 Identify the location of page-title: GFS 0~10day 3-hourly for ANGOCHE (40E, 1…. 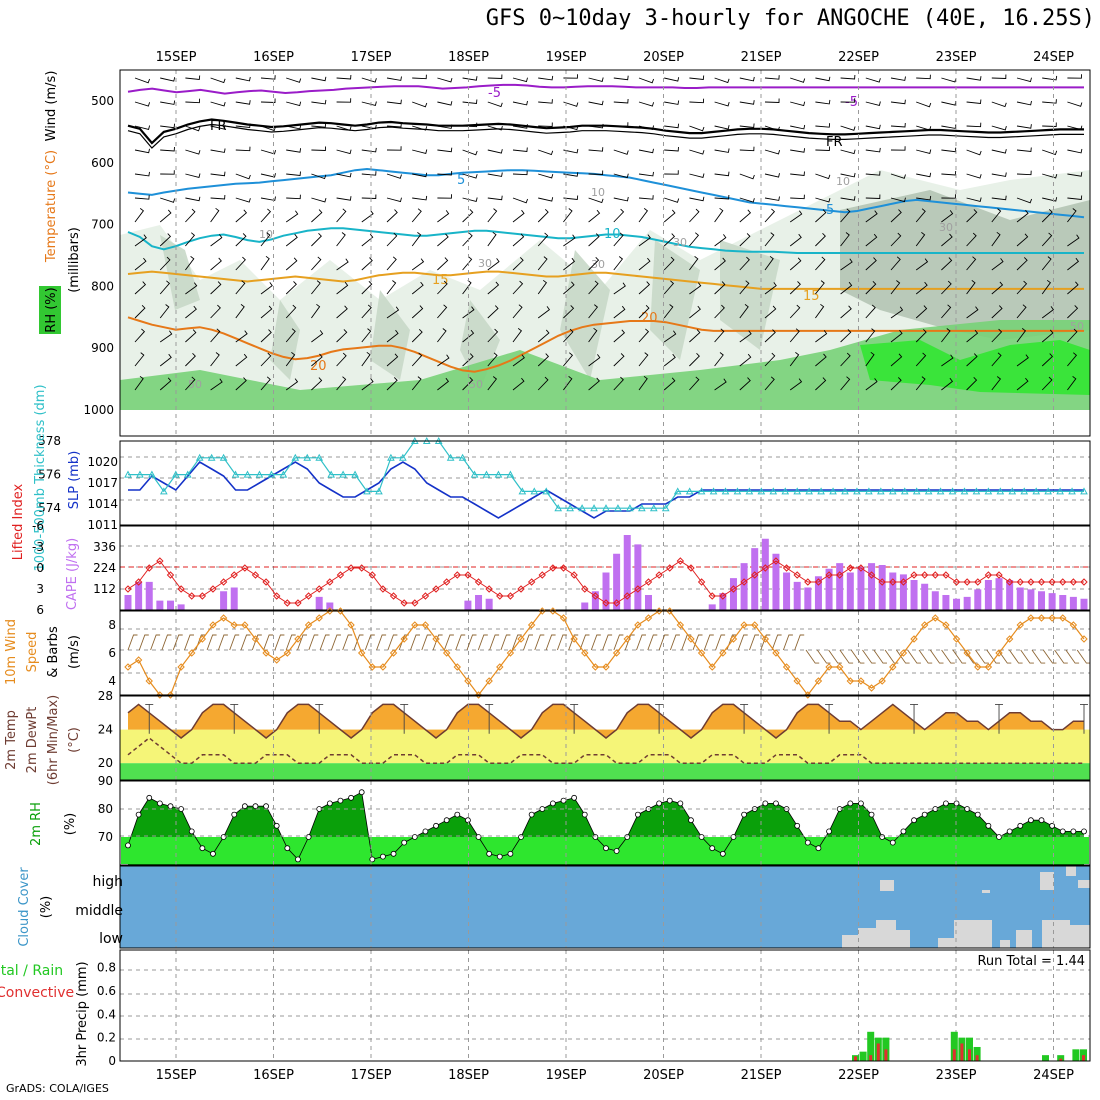
(790, 18).